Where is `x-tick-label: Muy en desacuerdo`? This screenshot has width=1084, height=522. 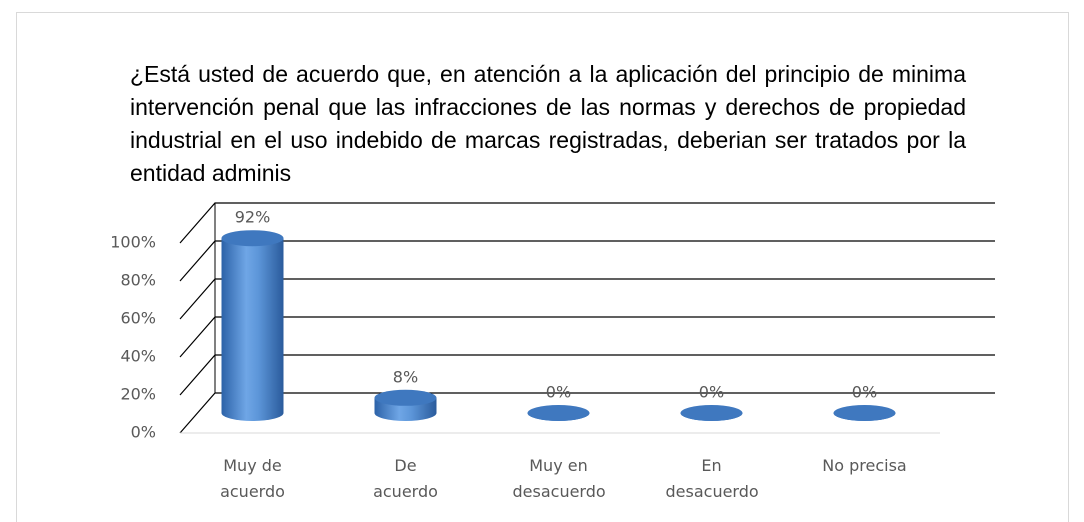 x-tick-label: Muy en desacuerdo is located at coordinates (559, 478).